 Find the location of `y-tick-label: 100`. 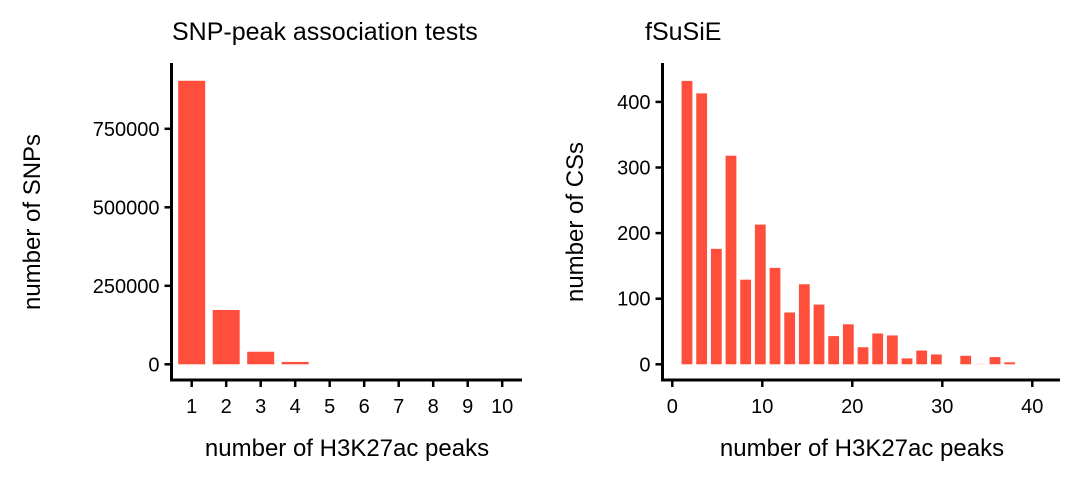

y-tick-label: 100 is located at coordinates (633, 300).